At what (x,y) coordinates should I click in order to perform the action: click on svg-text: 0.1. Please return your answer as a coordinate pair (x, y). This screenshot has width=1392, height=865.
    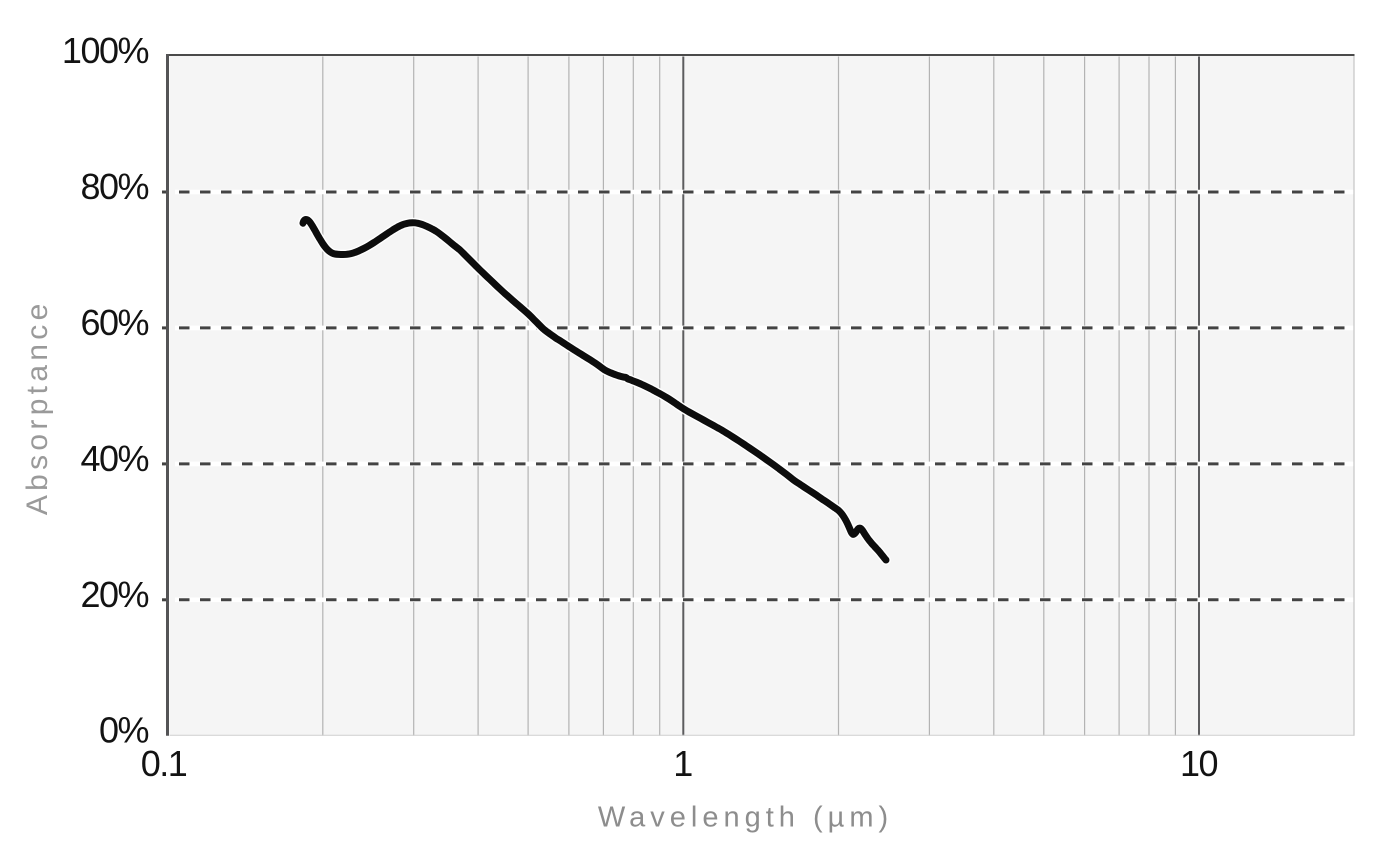
    Looking at the image, I should click on (164, 763).